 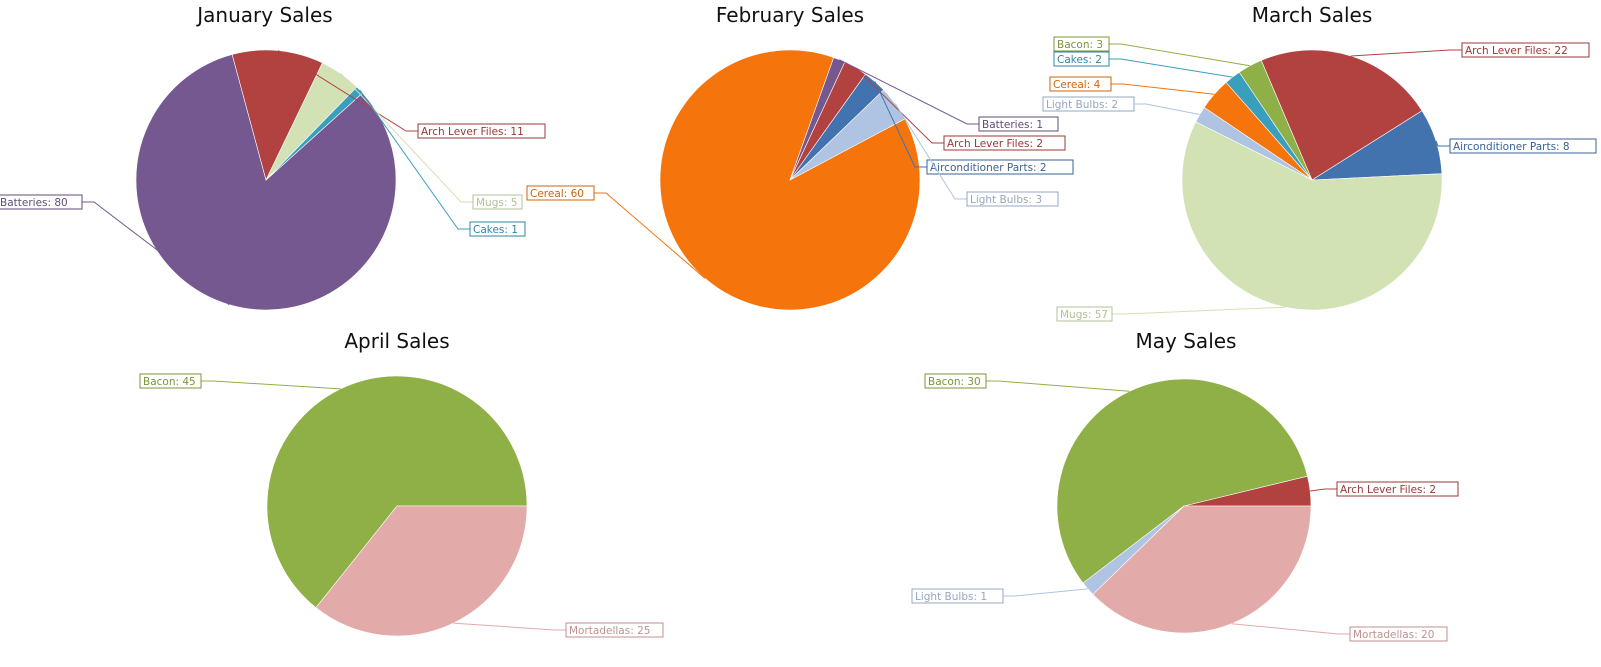 I want to click on slice-label-bacon: Bacon: 30, so click(x=1027, y=382).